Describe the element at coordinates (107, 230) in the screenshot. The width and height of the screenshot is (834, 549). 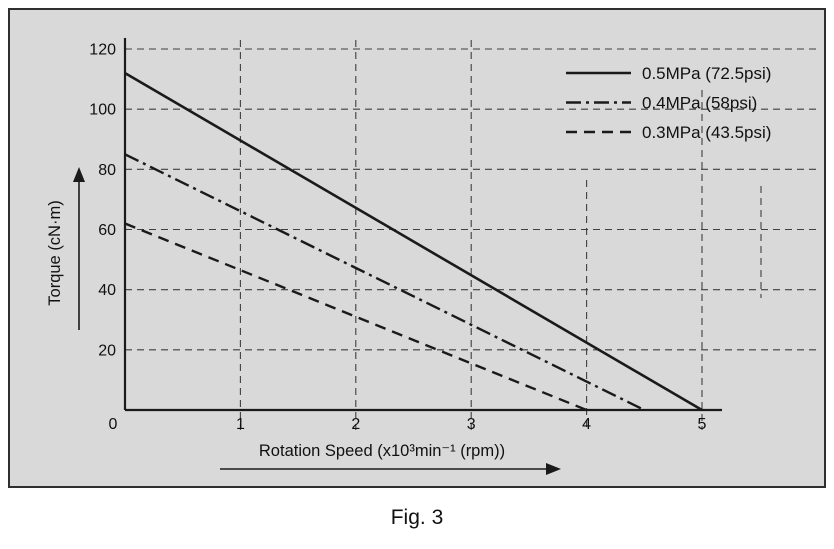
I see `y-tick-label: 60` at that location.